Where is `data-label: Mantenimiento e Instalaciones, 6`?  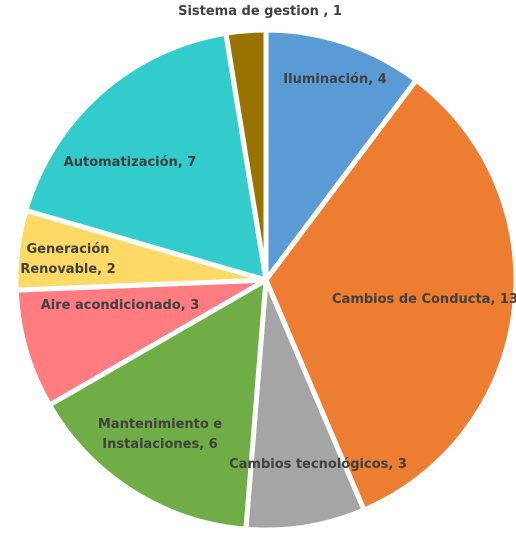 data-label: Mantenimiento e Instalaciones, 6 is located at coordinates (160, 434).